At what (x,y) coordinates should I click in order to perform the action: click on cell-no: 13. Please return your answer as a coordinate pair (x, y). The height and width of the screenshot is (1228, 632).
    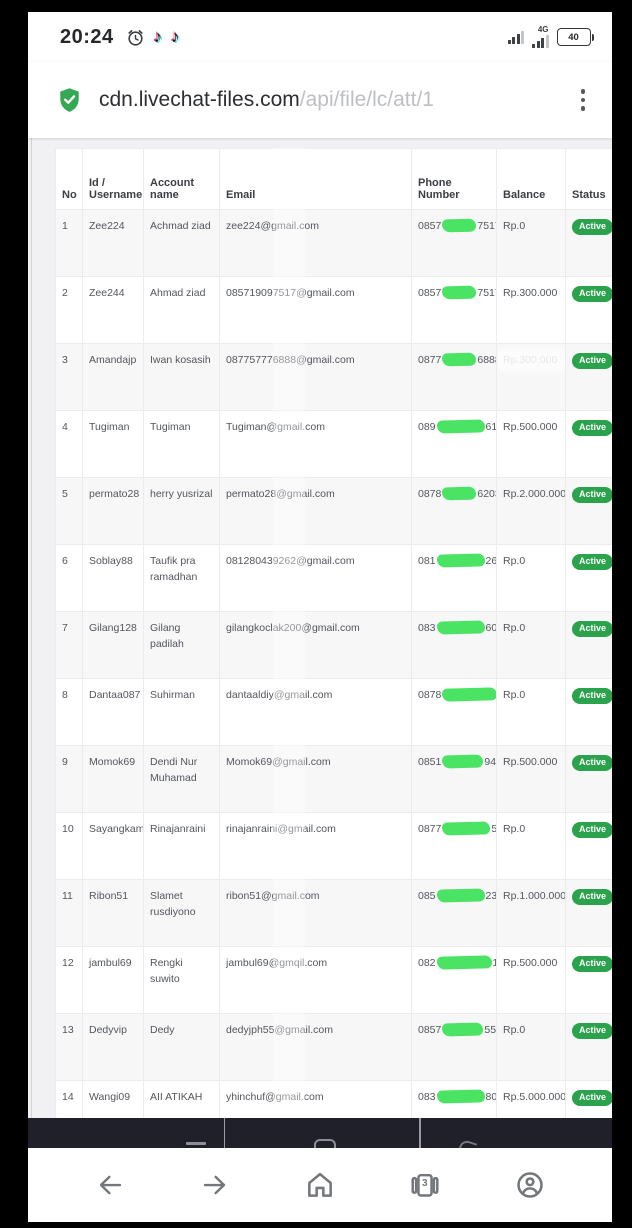
    Looking at the image, I should click on (69, 1047).